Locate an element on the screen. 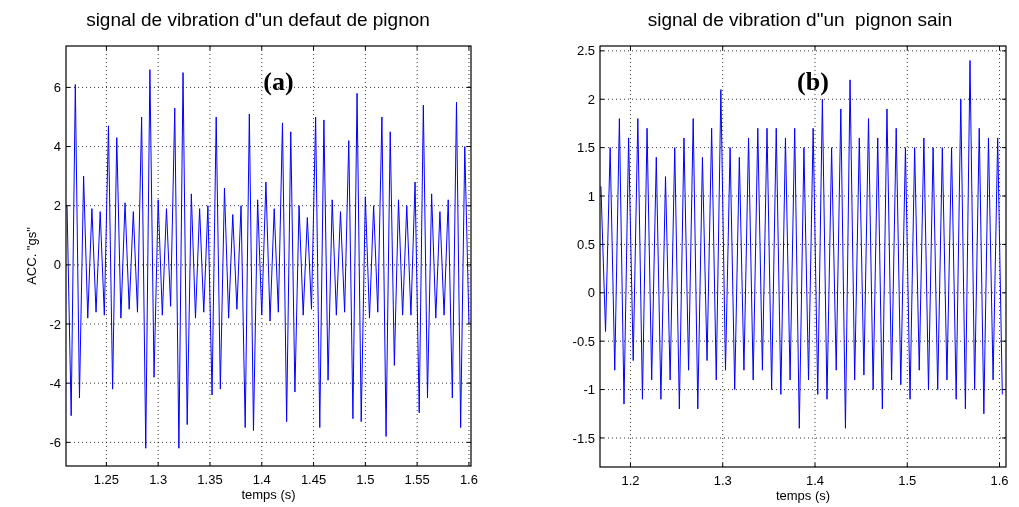  y-tick-label: -1 is located at coordinates (589, 390).